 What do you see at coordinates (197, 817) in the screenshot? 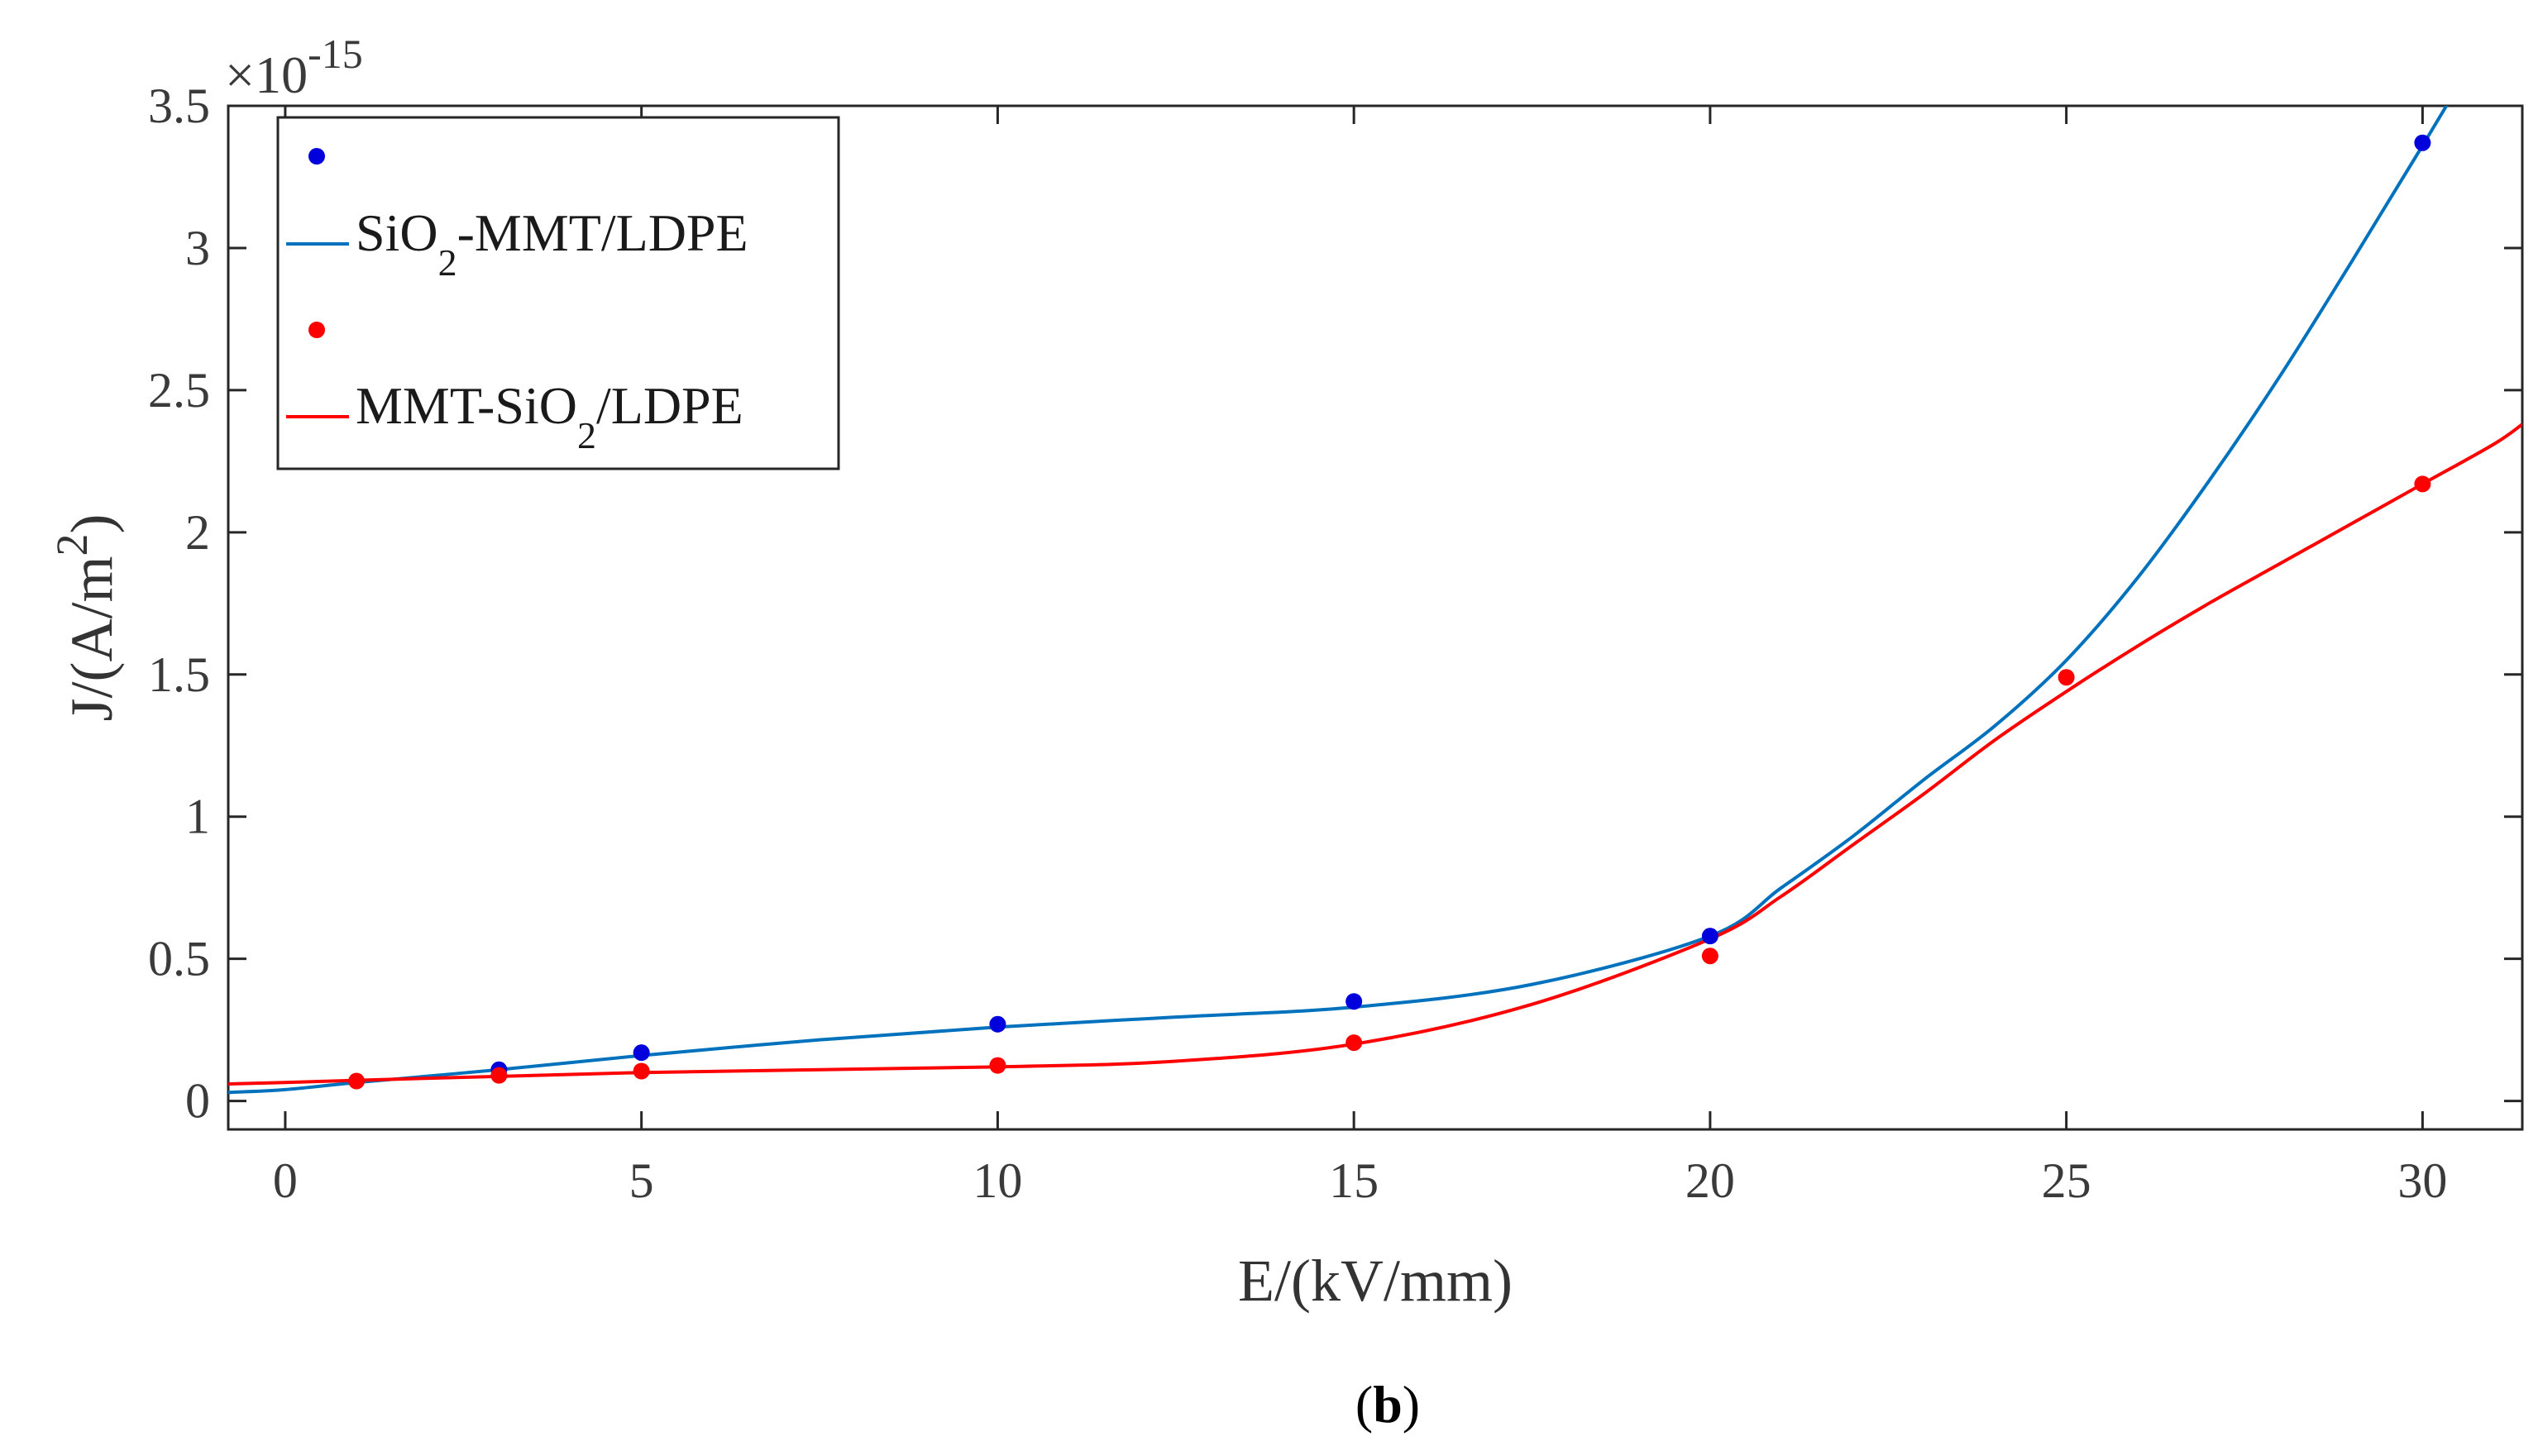
I see `y-tick-label: 1` at bounding box center [197, 817].